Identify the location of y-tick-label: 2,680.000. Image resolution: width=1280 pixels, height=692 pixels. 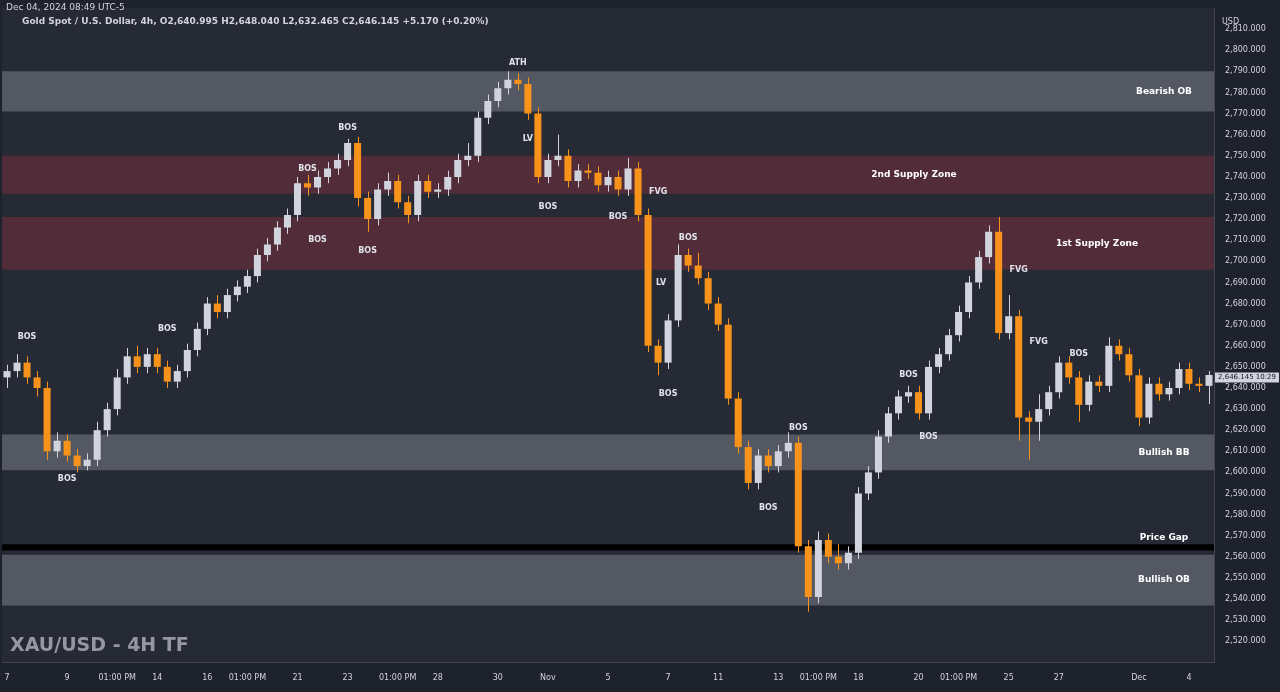
(1245, 303).